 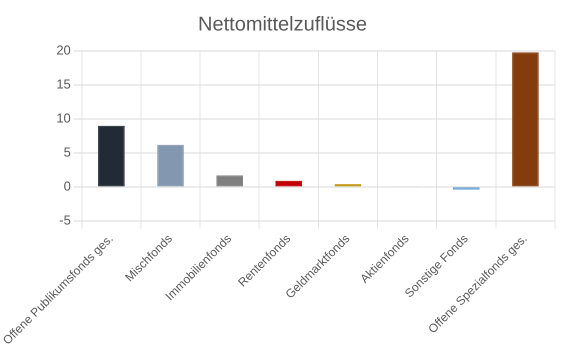 I want to click on y-tick-label: 20, so click(x=63, y=50).